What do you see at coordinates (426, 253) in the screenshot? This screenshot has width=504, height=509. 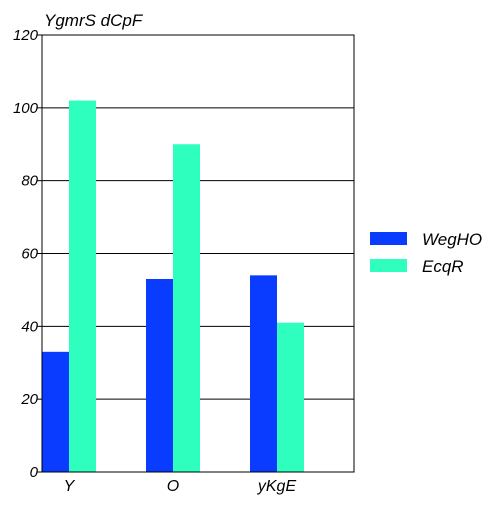 I see `legend: WegHO EcqR` at bounding box center [426, 253].